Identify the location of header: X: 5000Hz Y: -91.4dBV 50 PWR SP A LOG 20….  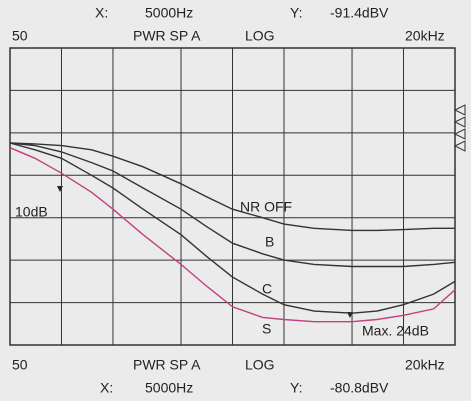
(228, 24).